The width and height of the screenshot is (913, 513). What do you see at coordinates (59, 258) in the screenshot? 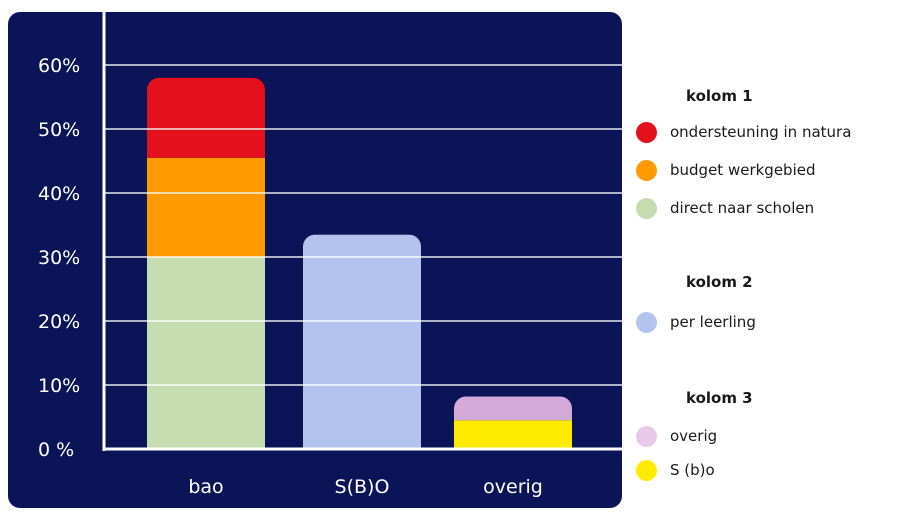
I see `y-tick-label-30: 30%` at bounding box center [59, 258].